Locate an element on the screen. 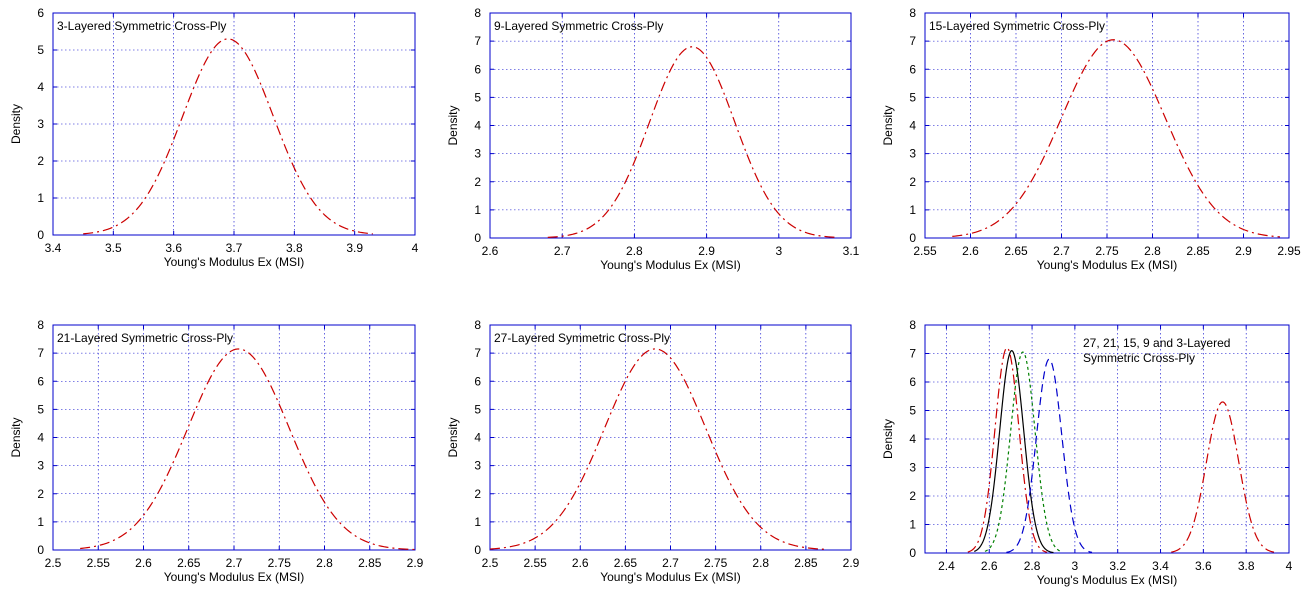  x-tick-label: 3 is located at coordinates (778, 251).